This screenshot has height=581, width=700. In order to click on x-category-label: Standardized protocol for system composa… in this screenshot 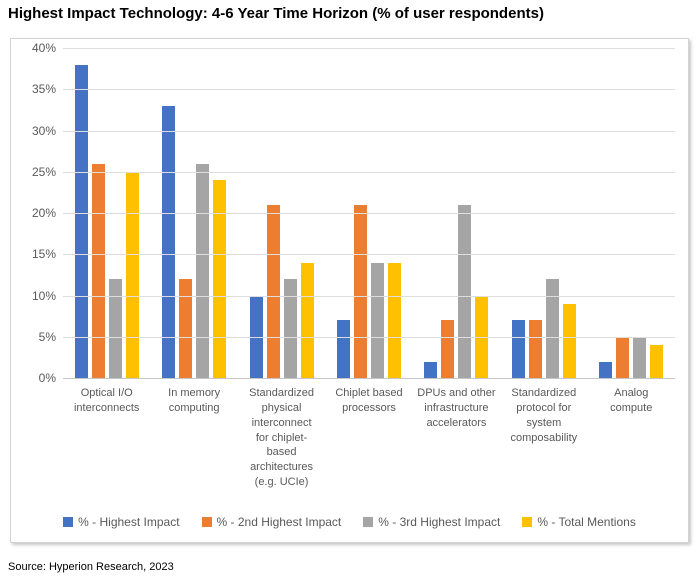, I will do `click(544, 415)`.